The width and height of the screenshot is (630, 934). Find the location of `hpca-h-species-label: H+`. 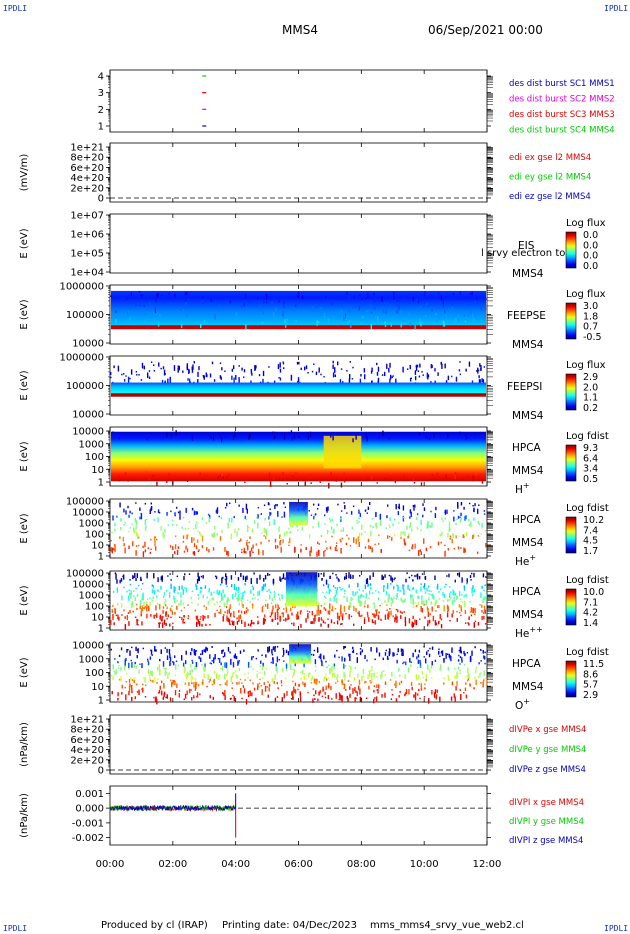

hpca-h-species-label: H+ is located at coordinates (522, 488).